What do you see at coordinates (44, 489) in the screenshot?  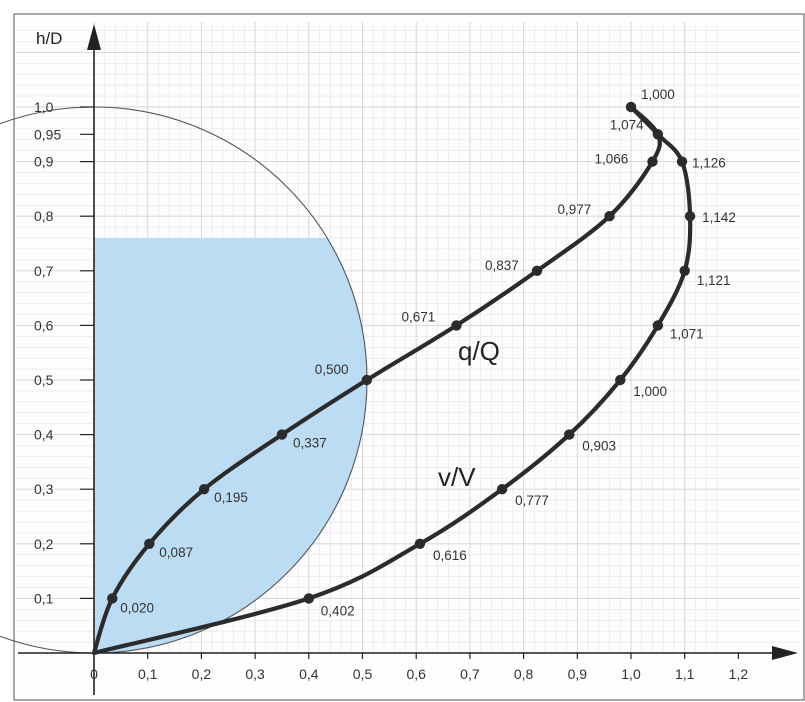 I see `y-tick-label: 0,3` at bounding box center [44, 489].